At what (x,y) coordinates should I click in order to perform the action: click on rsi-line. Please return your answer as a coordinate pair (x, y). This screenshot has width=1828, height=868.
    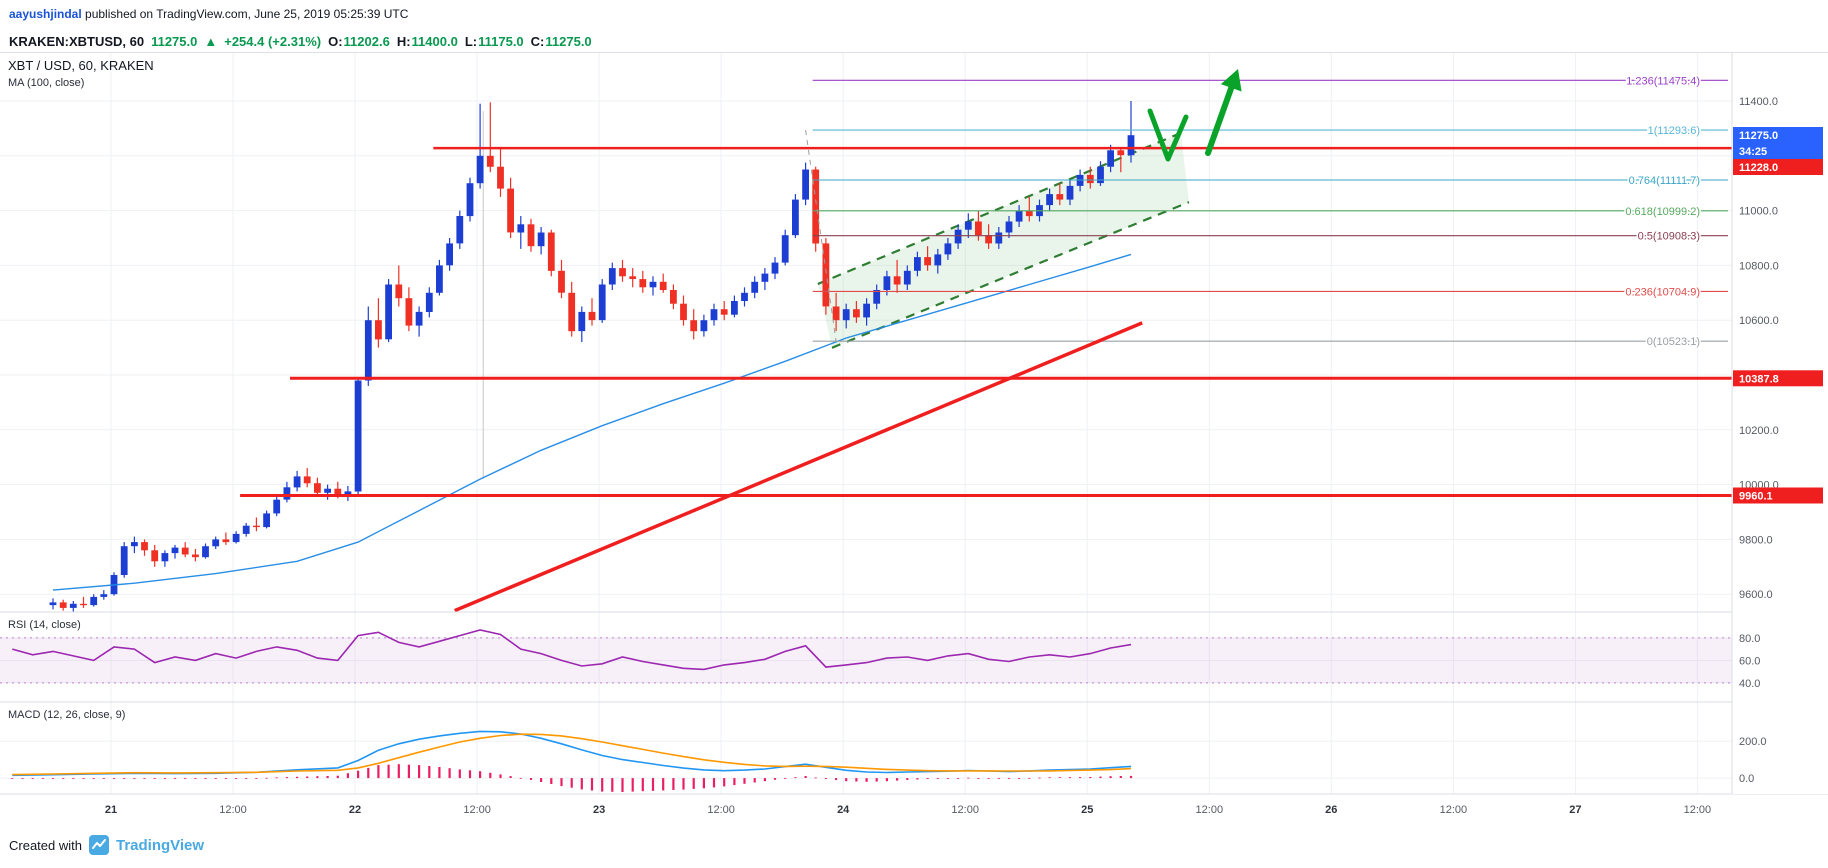
    Looking at the image, I should click on (572, 650).